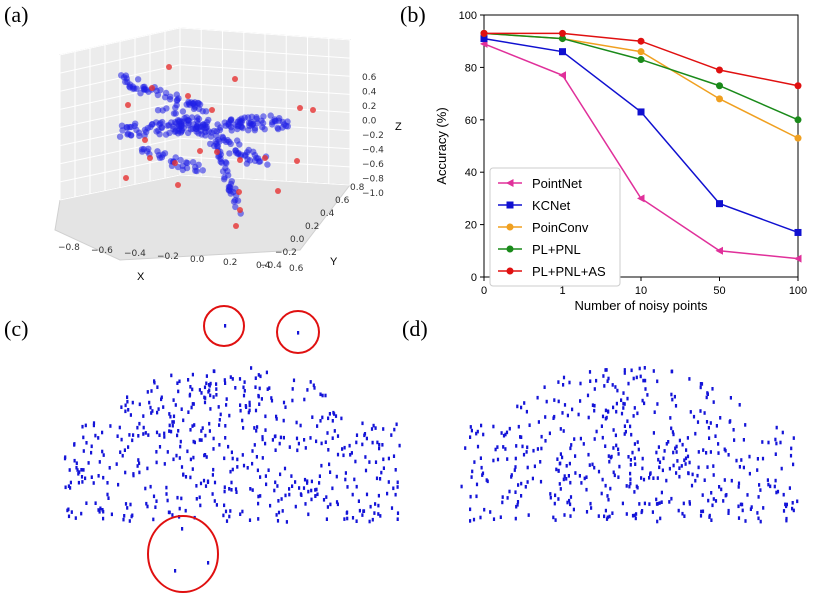 The width and height of the screenshot is (832, 594). What do you see at coordinates (298, 333) in the screenshot?
I see `outlier-point` at bounding box center [298, 333].